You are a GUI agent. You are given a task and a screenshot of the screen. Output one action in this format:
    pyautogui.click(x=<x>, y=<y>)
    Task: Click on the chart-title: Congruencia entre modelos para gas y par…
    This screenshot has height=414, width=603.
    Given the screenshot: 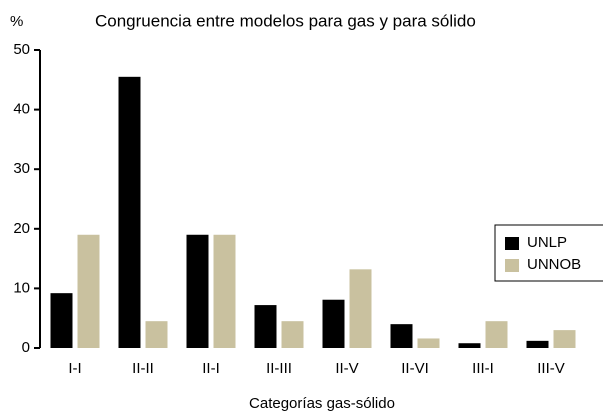 What is the action you would take?
    pyautogui.click(x=285, y=20)
    